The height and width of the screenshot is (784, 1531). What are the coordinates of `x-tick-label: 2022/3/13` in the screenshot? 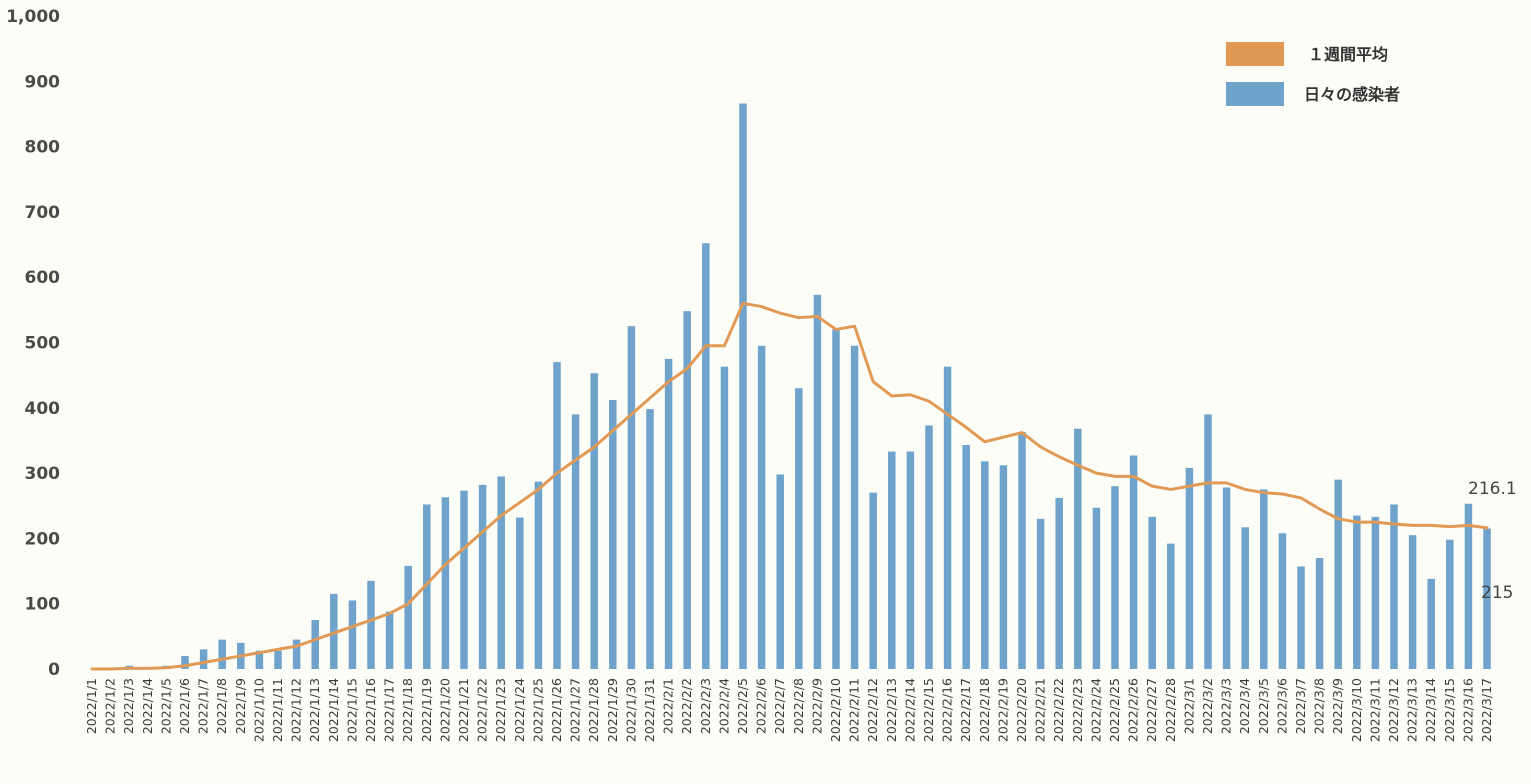 It's located at (1412, 710).